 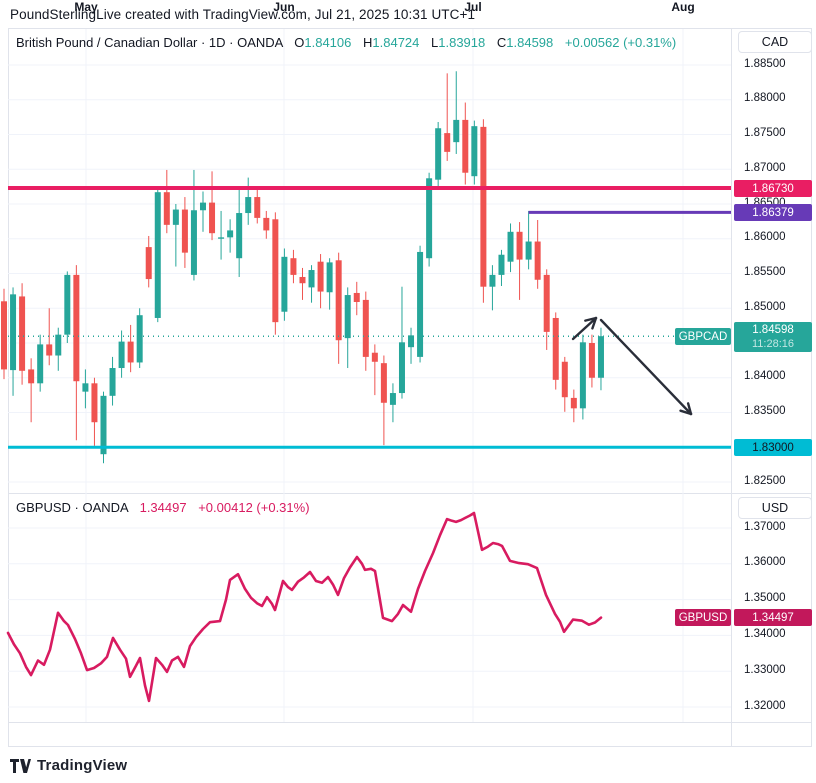 I want to click on price-tick-label: 1.83500, so click(x=765, y=411).